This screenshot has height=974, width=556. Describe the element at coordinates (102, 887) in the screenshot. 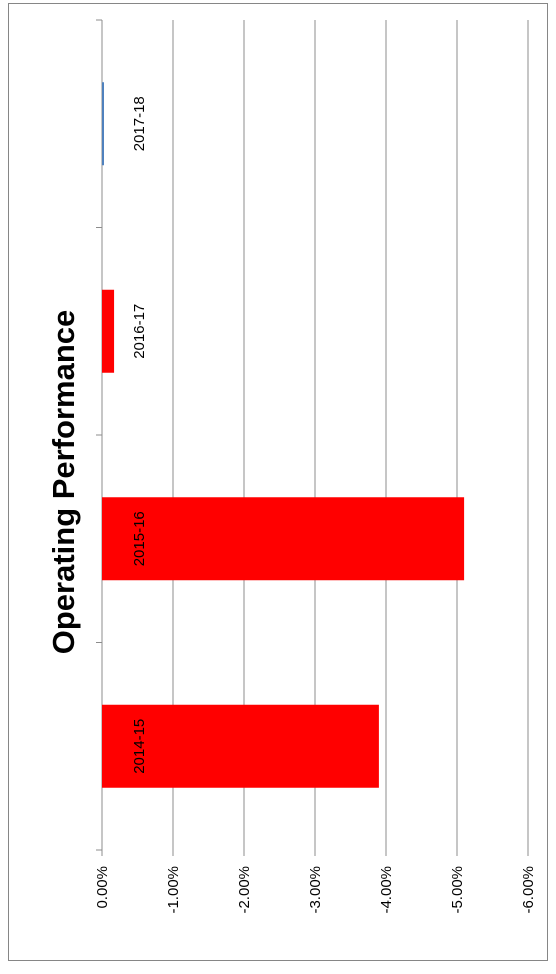

I see `value-tick-label: 0.00%` at that location.